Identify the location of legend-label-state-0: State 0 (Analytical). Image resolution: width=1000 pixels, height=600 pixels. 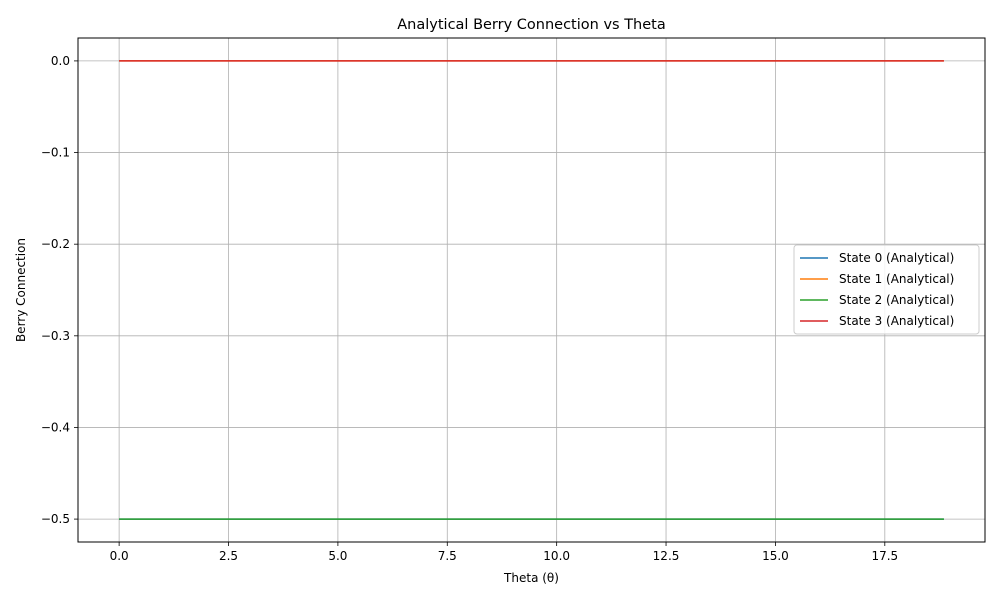
(896, 258).